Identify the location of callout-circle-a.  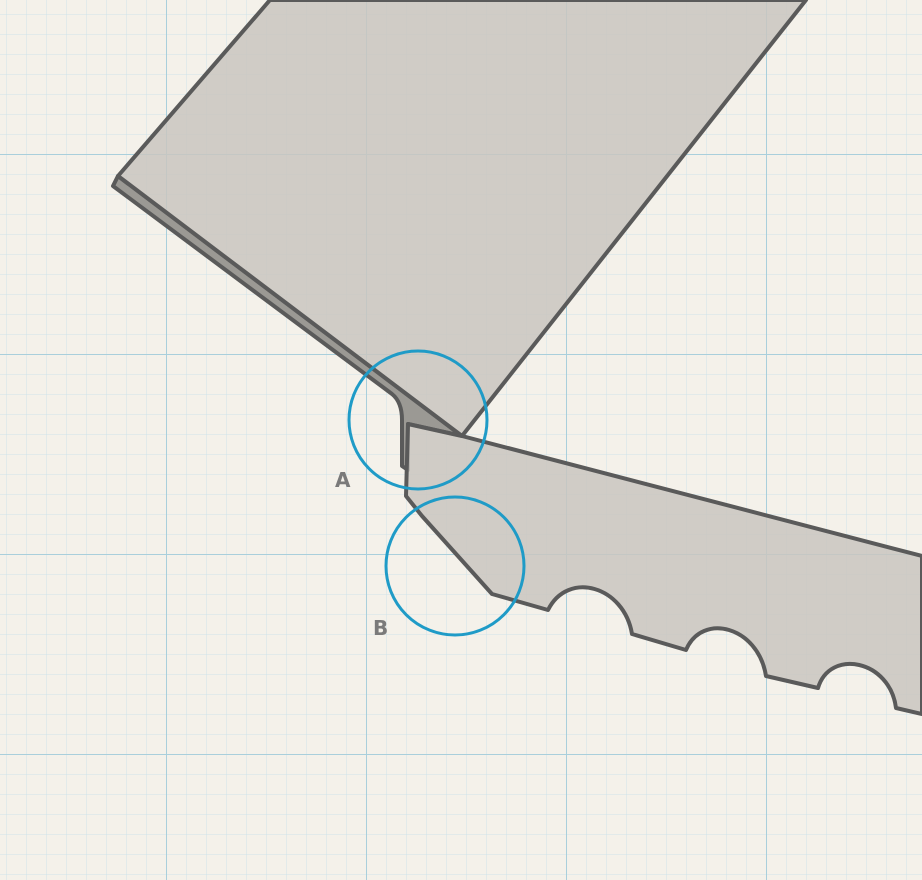
(418, 420).